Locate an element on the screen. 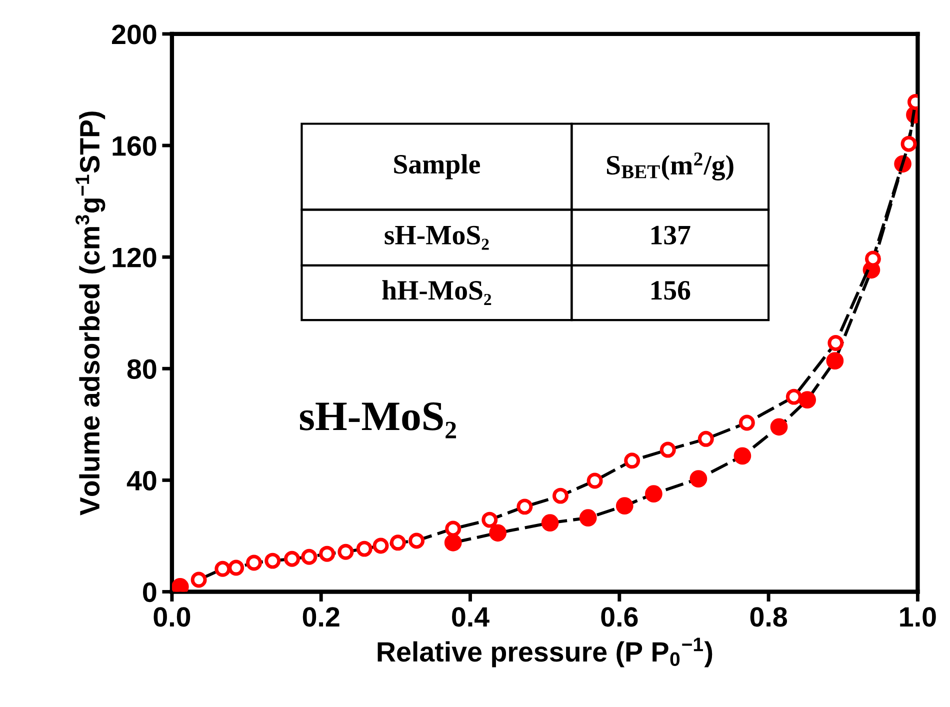 The height and width of the screenshot is (707, 950). x-tick-label: 1.0 is located at coordinates (918, 617).